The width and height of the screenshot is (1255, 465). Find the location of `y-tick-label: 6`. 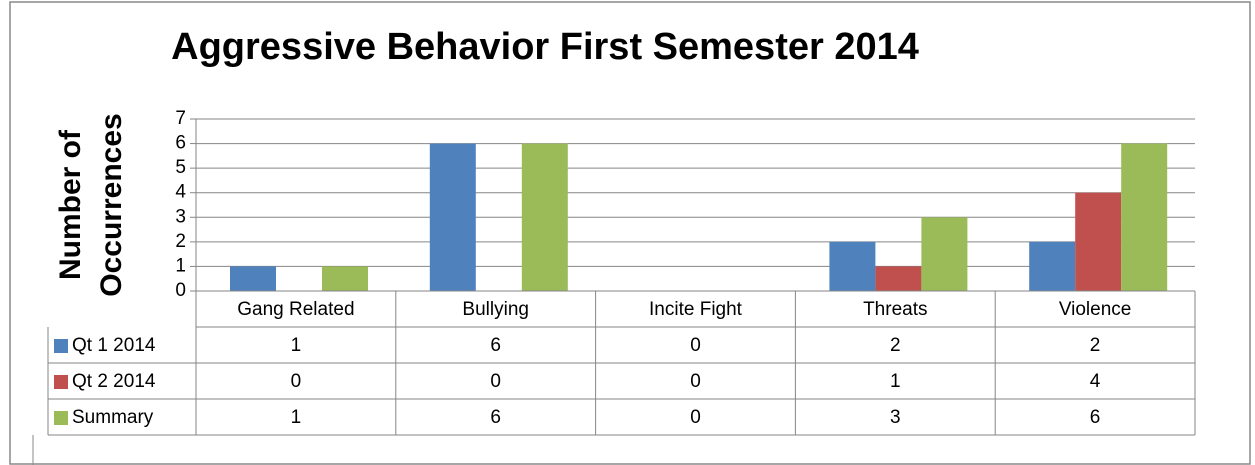

y-tick-label: 6 is located at coordinates (180, 143).